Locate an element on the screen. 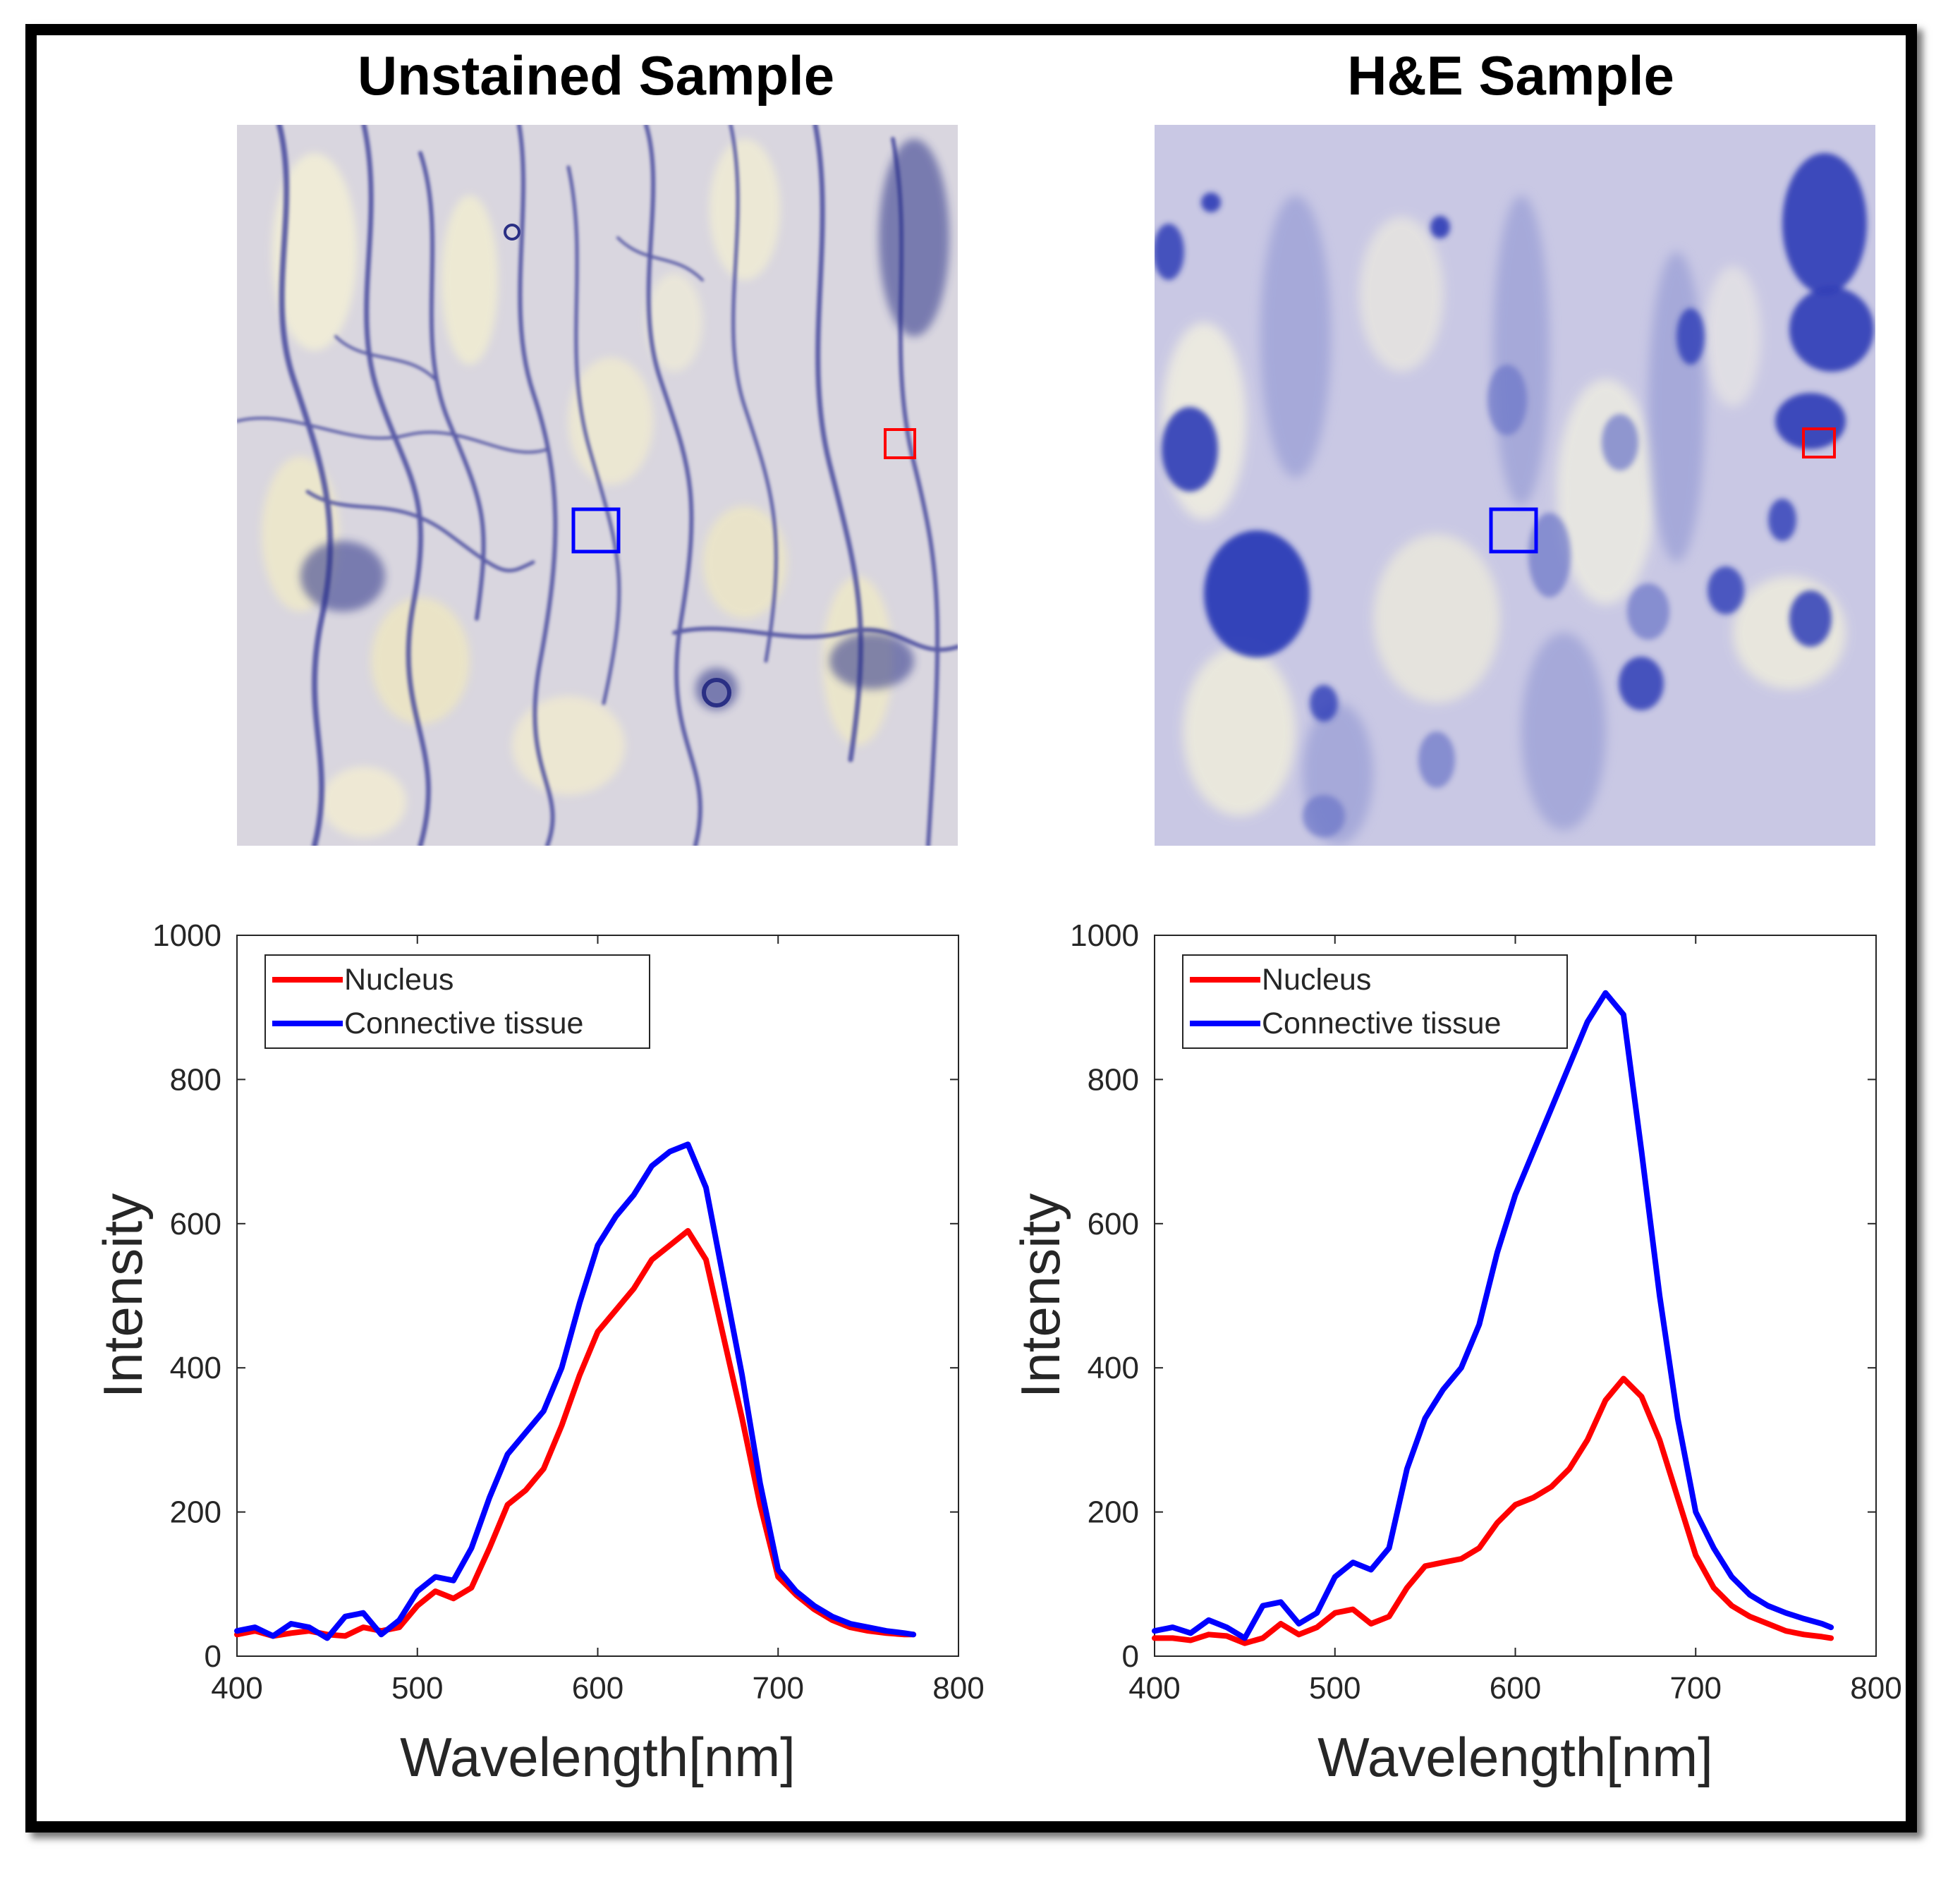 The image size is (1960, 1884). unstained-y-tick-label: 800 is located at coordinates (195, 1079).